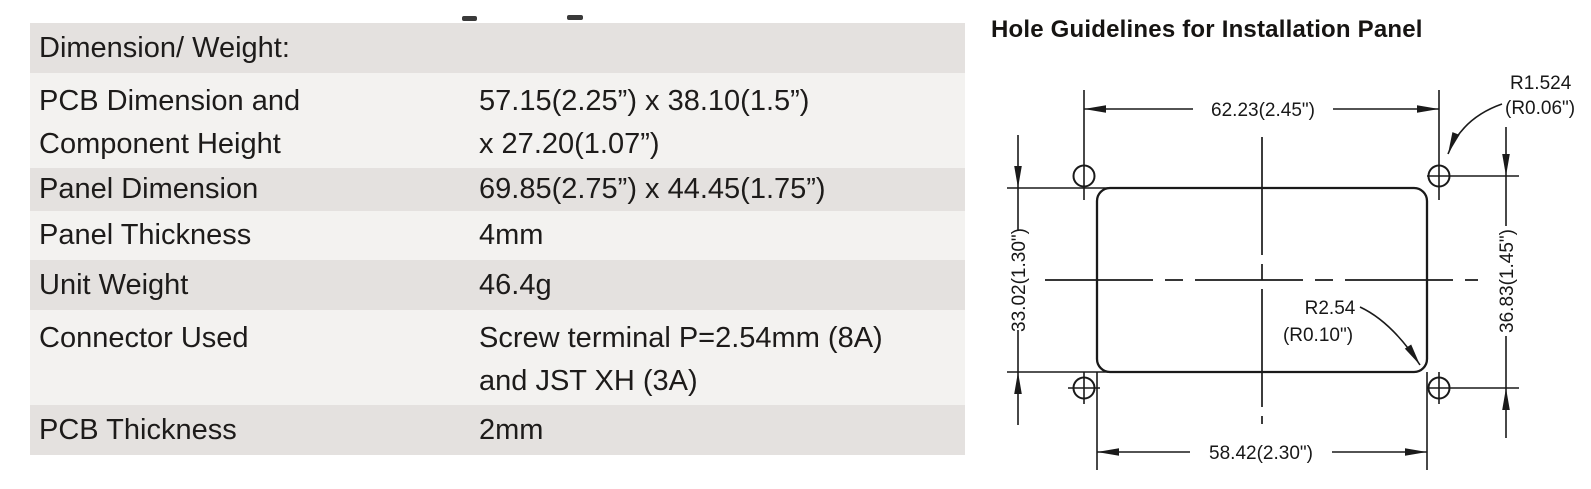 Image resolution: width=1591 pixels, height=489 pixels. What do you see at coordinates (717, 235) in the screenshot?
I see `row-value: 4mm` at bounding box center [717, 235].